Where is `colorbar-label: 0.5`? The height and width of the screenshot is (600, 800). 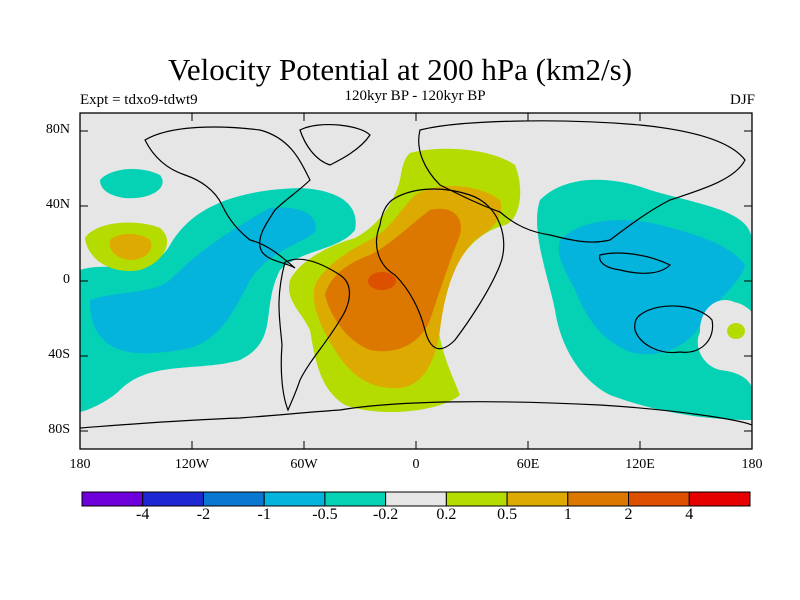
colorbar-label: 0.5 is located at coordinates (507, 514).